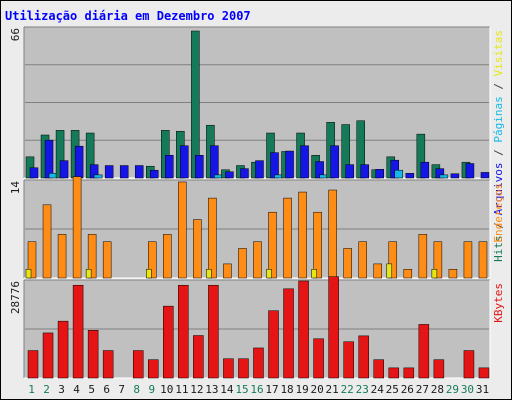 This screenshot has width=512, height=400. Describe the element at coordinates (152, 260) in the screenshot. I see `bar-endereços-day-9` at that location.